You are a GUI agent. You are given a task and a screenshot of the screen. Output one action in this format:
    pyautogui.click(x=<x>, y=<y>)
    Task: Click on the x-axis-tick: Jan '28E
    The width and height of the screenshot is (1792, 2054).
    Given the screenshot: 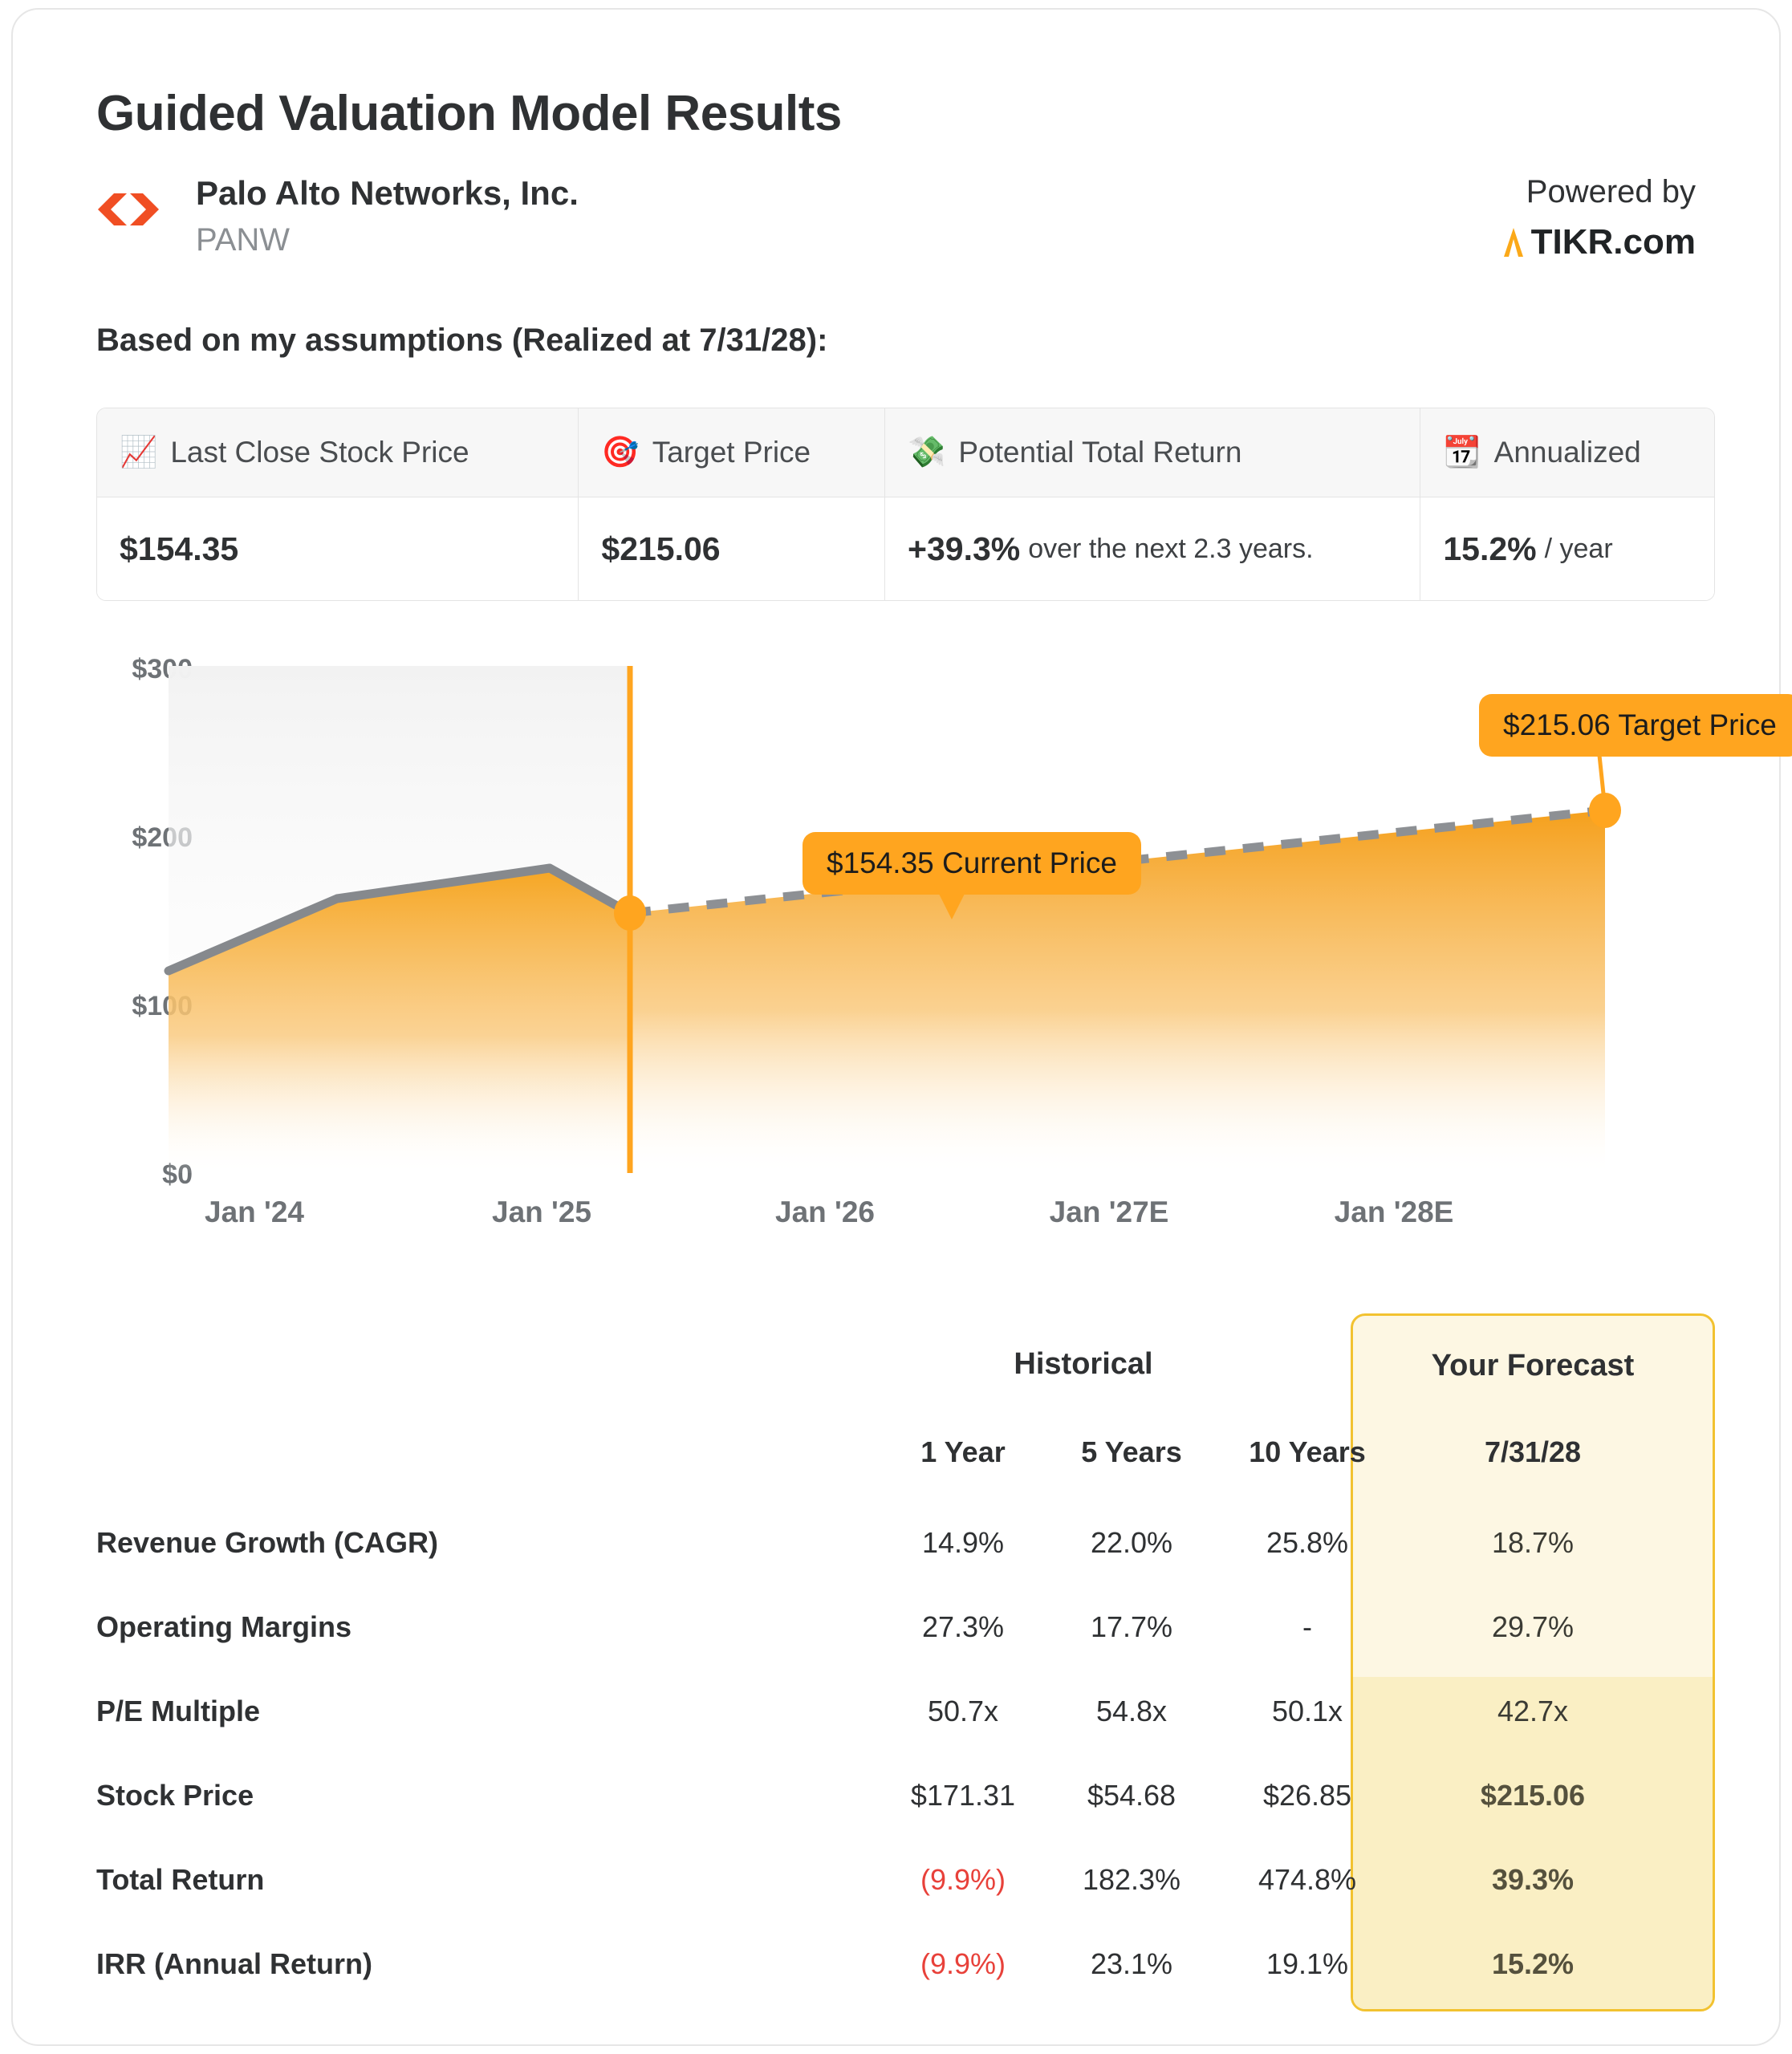 What is the action you would take?
    pyautogui.click(x=1394, y=1212)
    